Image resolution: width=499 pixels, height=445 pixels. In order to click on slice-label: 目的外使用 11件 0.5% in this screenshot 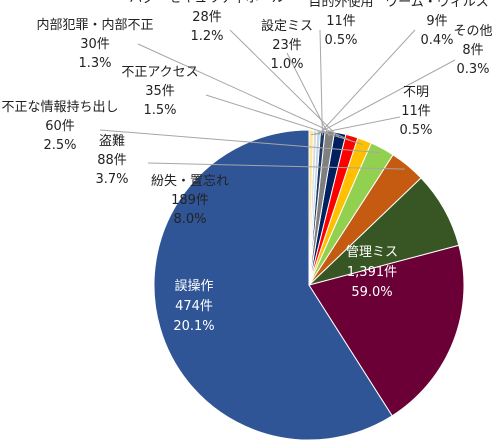, I will do `click(340, 24)`.